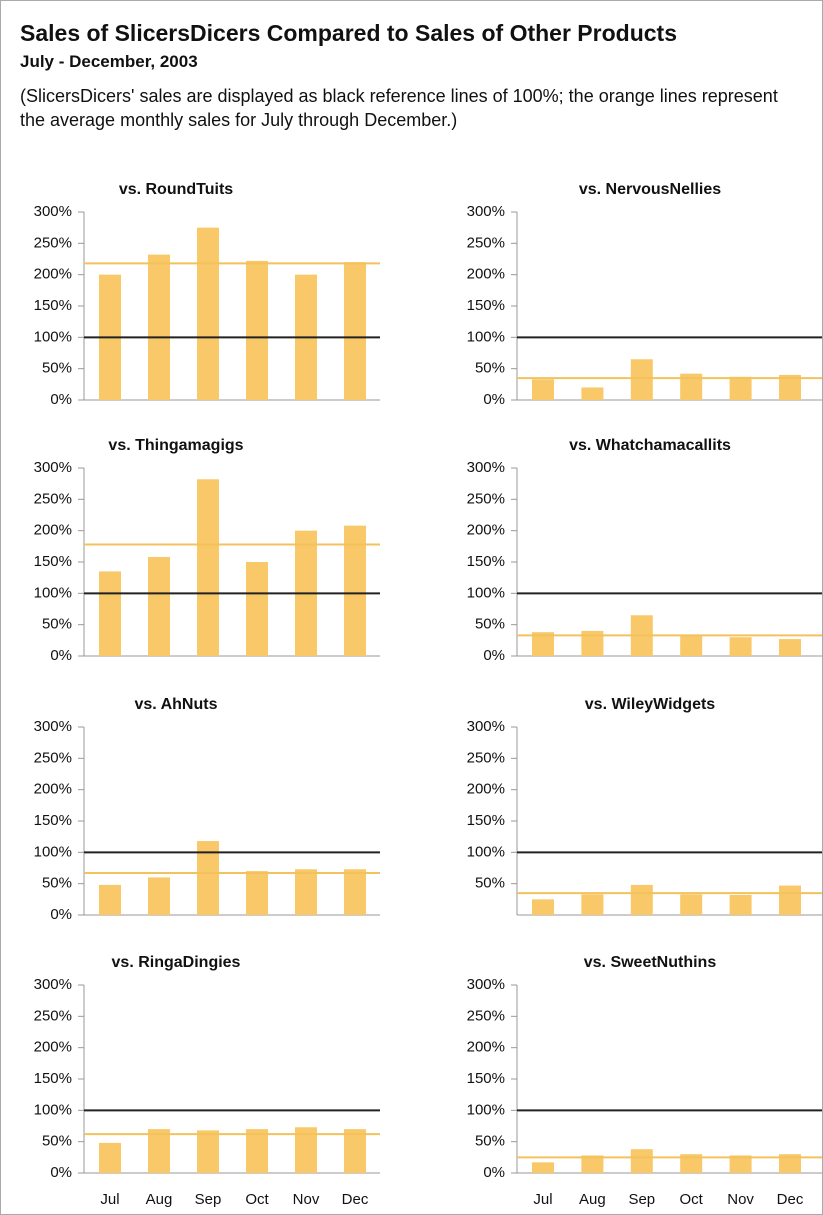 The image size is (823, 1215). Describe the element at coordinates (306, 1199) in the screenshot. I see `x-tick-label: Nov` at that location.